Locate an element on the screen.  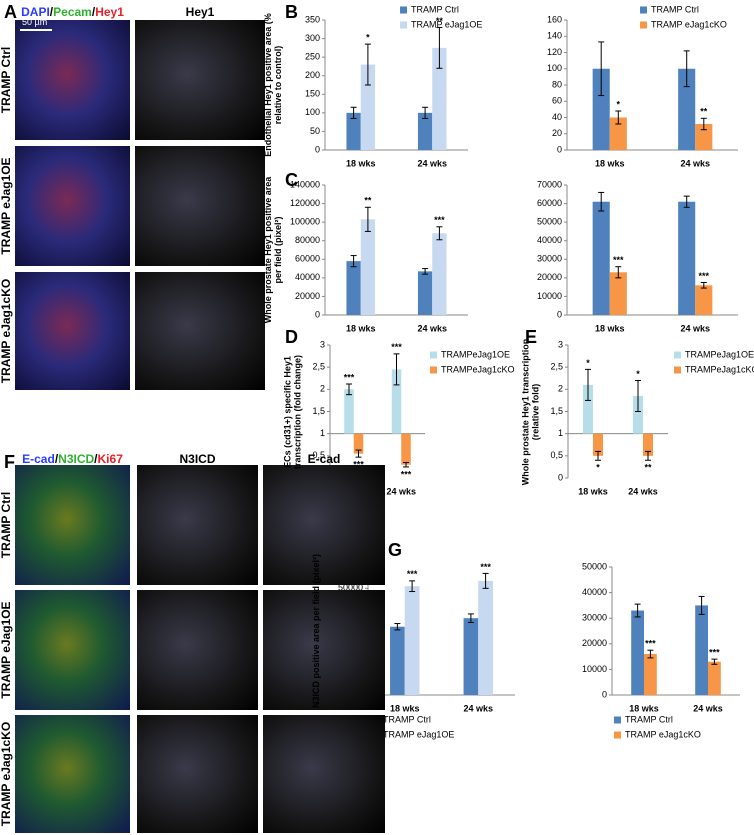
header-part: Ki67 is located at coordinates (110, 459).